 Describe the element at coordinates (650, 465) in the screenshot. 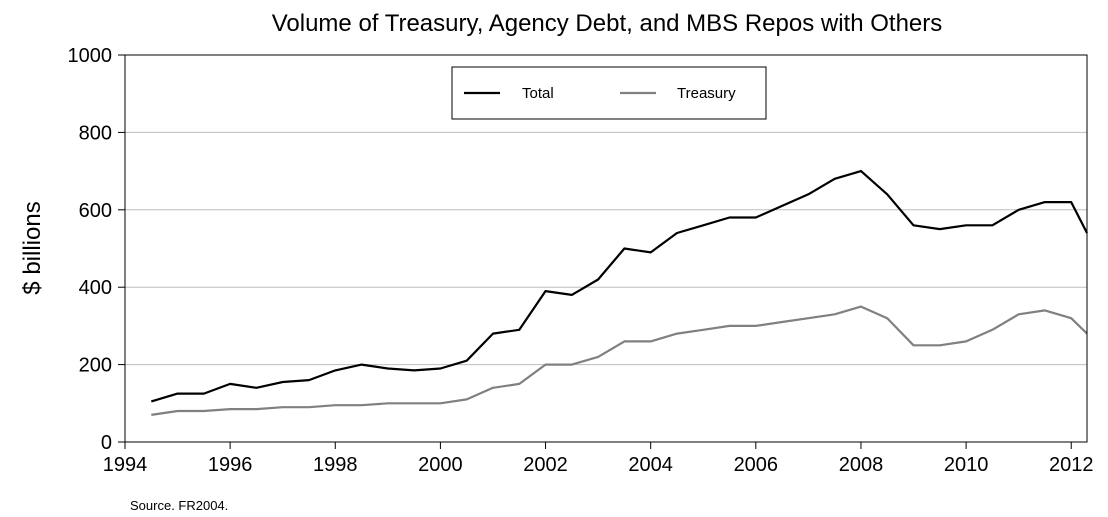

I see `x-tick-label: 2004` at that location.